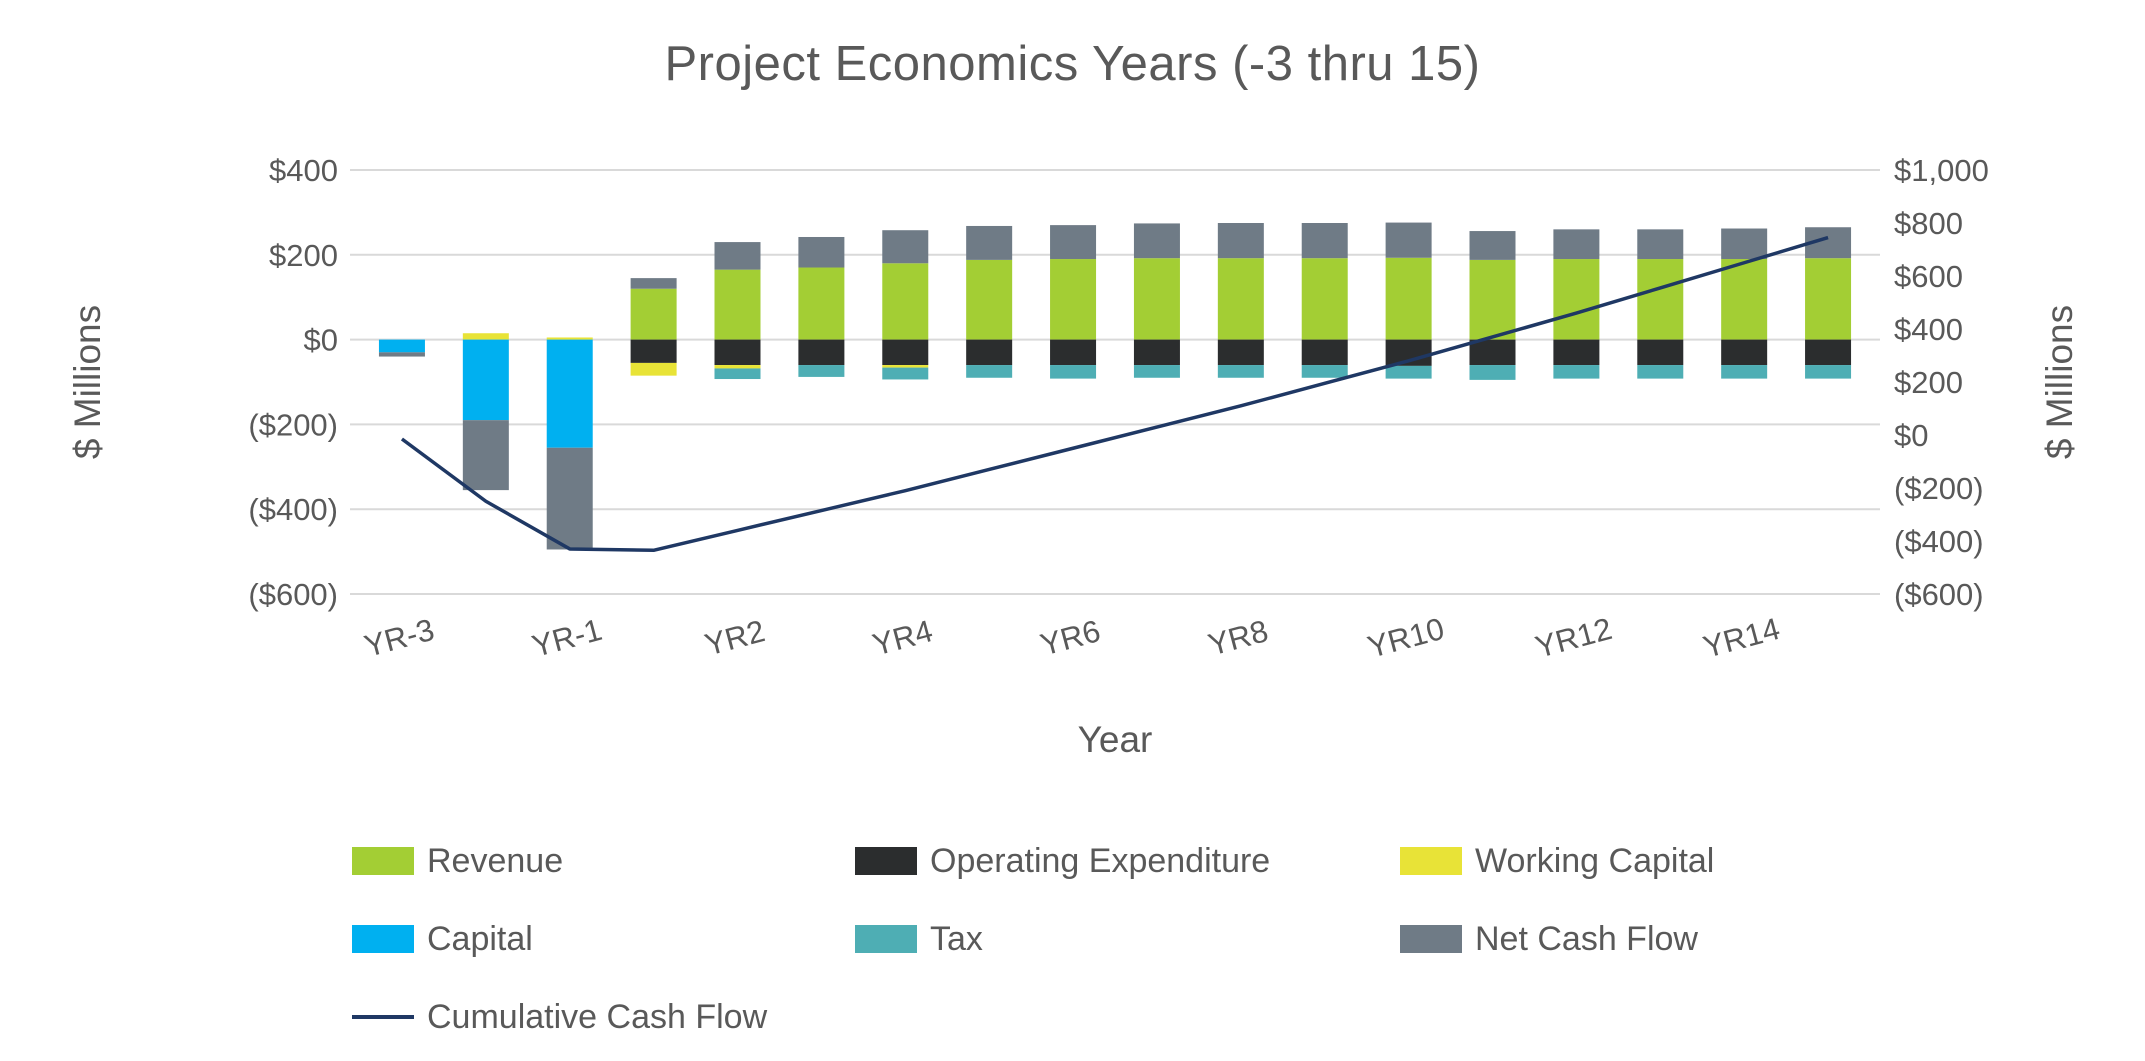 This screenshot has height=1061, width=2145. What do you see at coordinates (905, 373) in the screenshot?
I see `bar-segment-tax-yr4` at bounding box center [905, 373].